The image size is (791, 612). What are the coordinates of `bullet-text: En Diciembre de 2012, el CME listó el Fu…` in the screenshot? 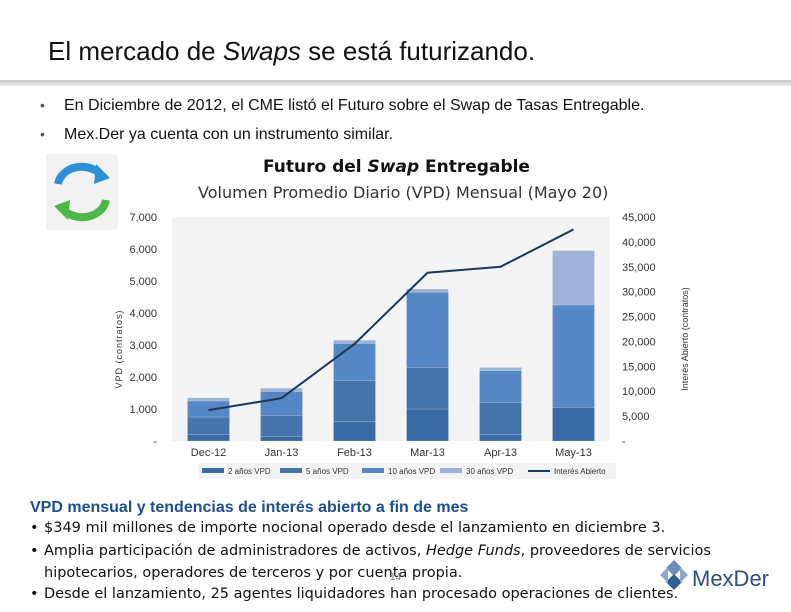 It's located at (354, 105).